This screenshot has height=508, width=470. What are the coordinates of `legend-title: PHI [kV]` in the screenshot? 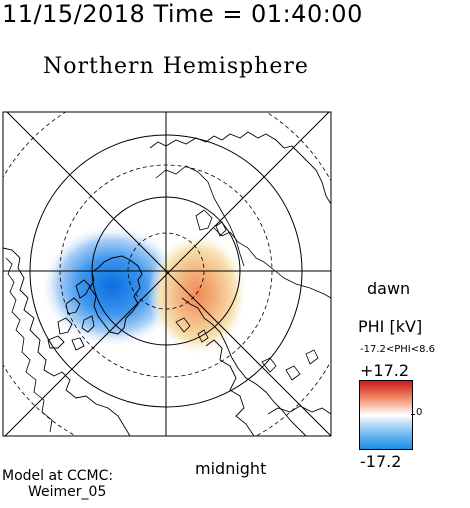 It's located at (390, 326).